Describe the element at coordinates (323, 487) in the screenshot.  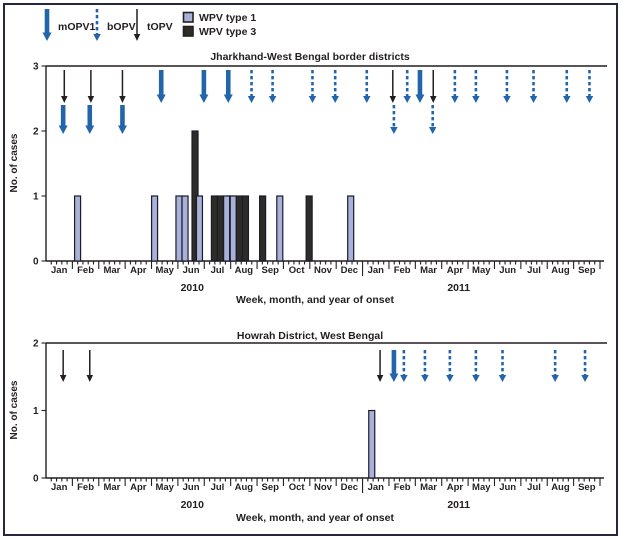
I see `month-label: Nov` at that location.